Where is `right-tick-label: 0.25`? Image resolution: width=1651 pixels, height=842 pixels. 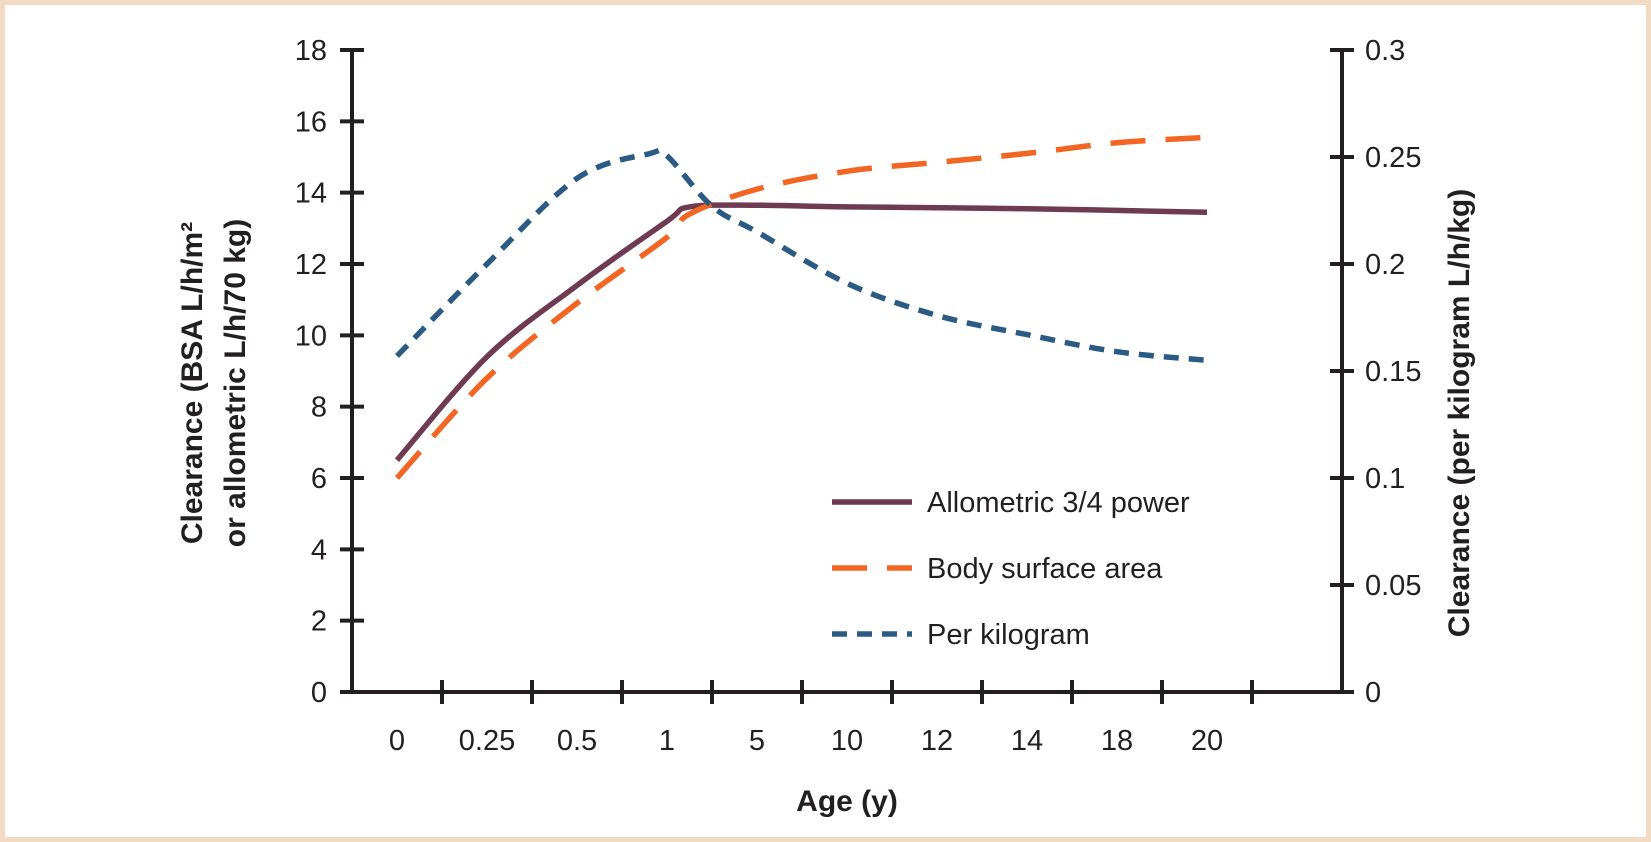 right-tick-label: 0.25 is located at coordinates (1393, 158).